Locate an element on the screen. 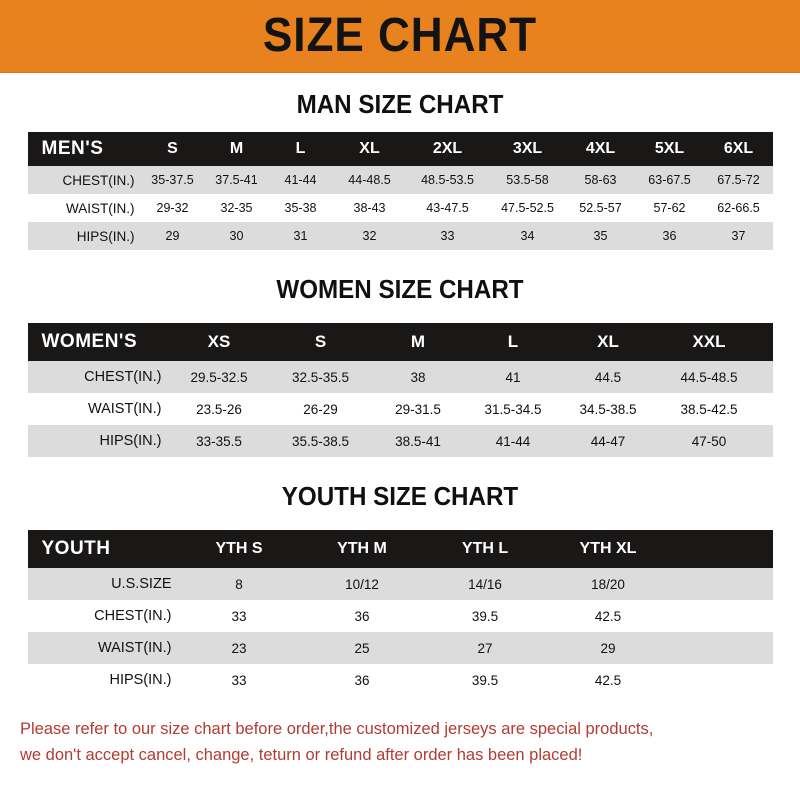 The image size is (800, 800). men-cell-1-4: 43-47.5 is located at coordinates (447, 208).